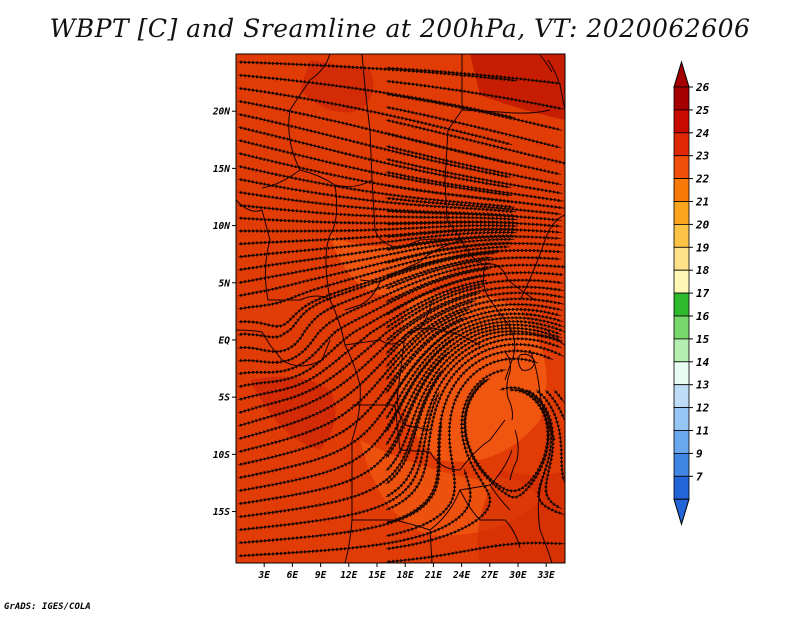  What do you see at coordinates (263, 575) in the screenshot?
I see `lon-tick-label: 3E` at bounding box center [263, 575].